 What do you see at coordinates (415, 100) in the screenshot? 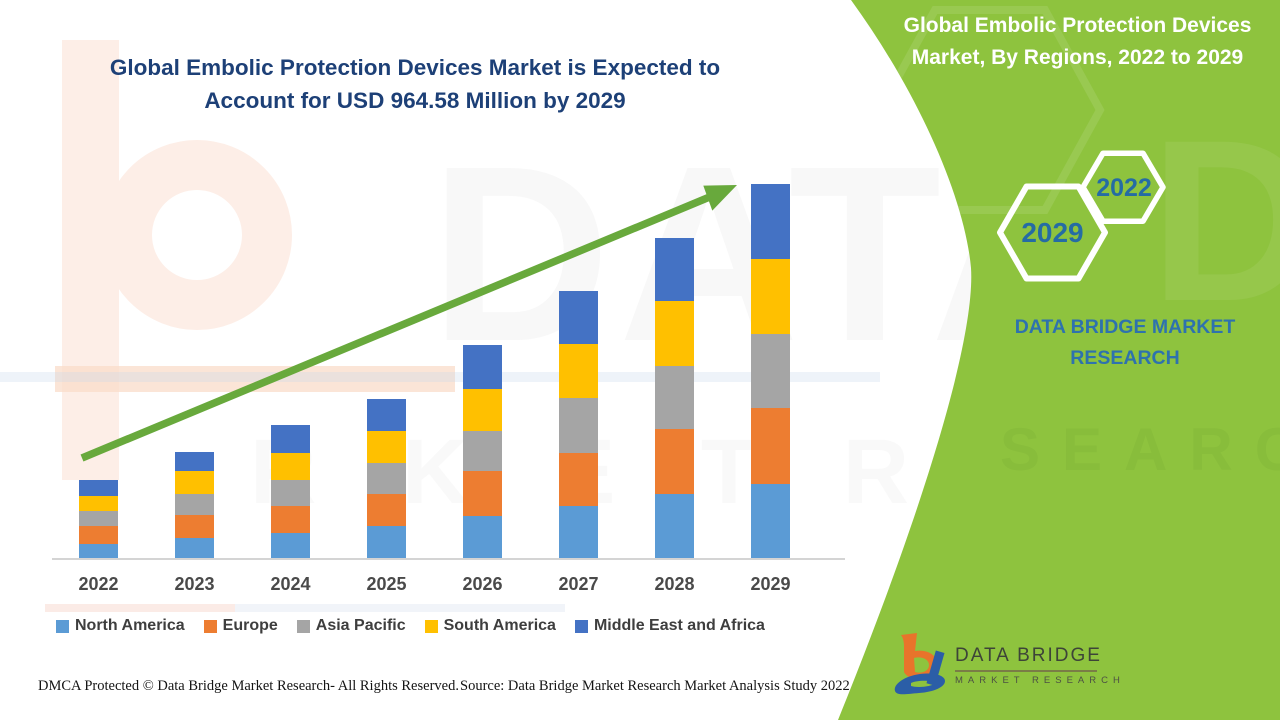
I see `page-title-line2: Account for USD 964.58 Million by 2029` at bounding box center [415, 100].